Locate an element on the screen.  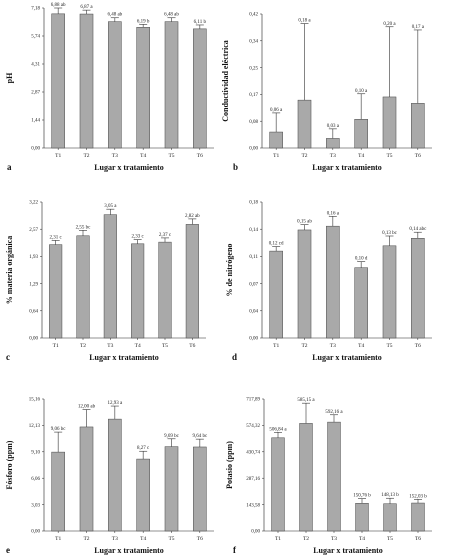
y-axis-label: % materia orgánica is located at coordinates (9, 270).